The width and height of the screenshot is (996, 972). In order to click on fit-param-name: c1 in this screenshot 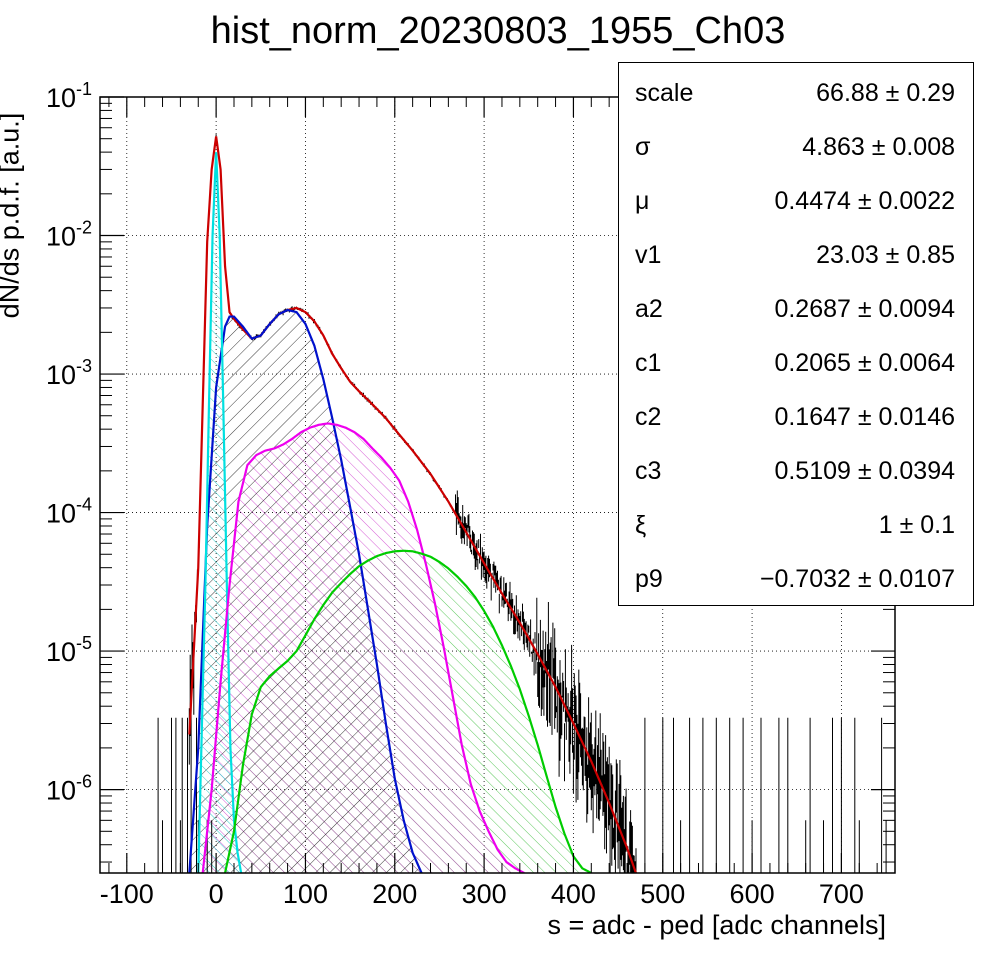, I will do `click(648, 363)`.